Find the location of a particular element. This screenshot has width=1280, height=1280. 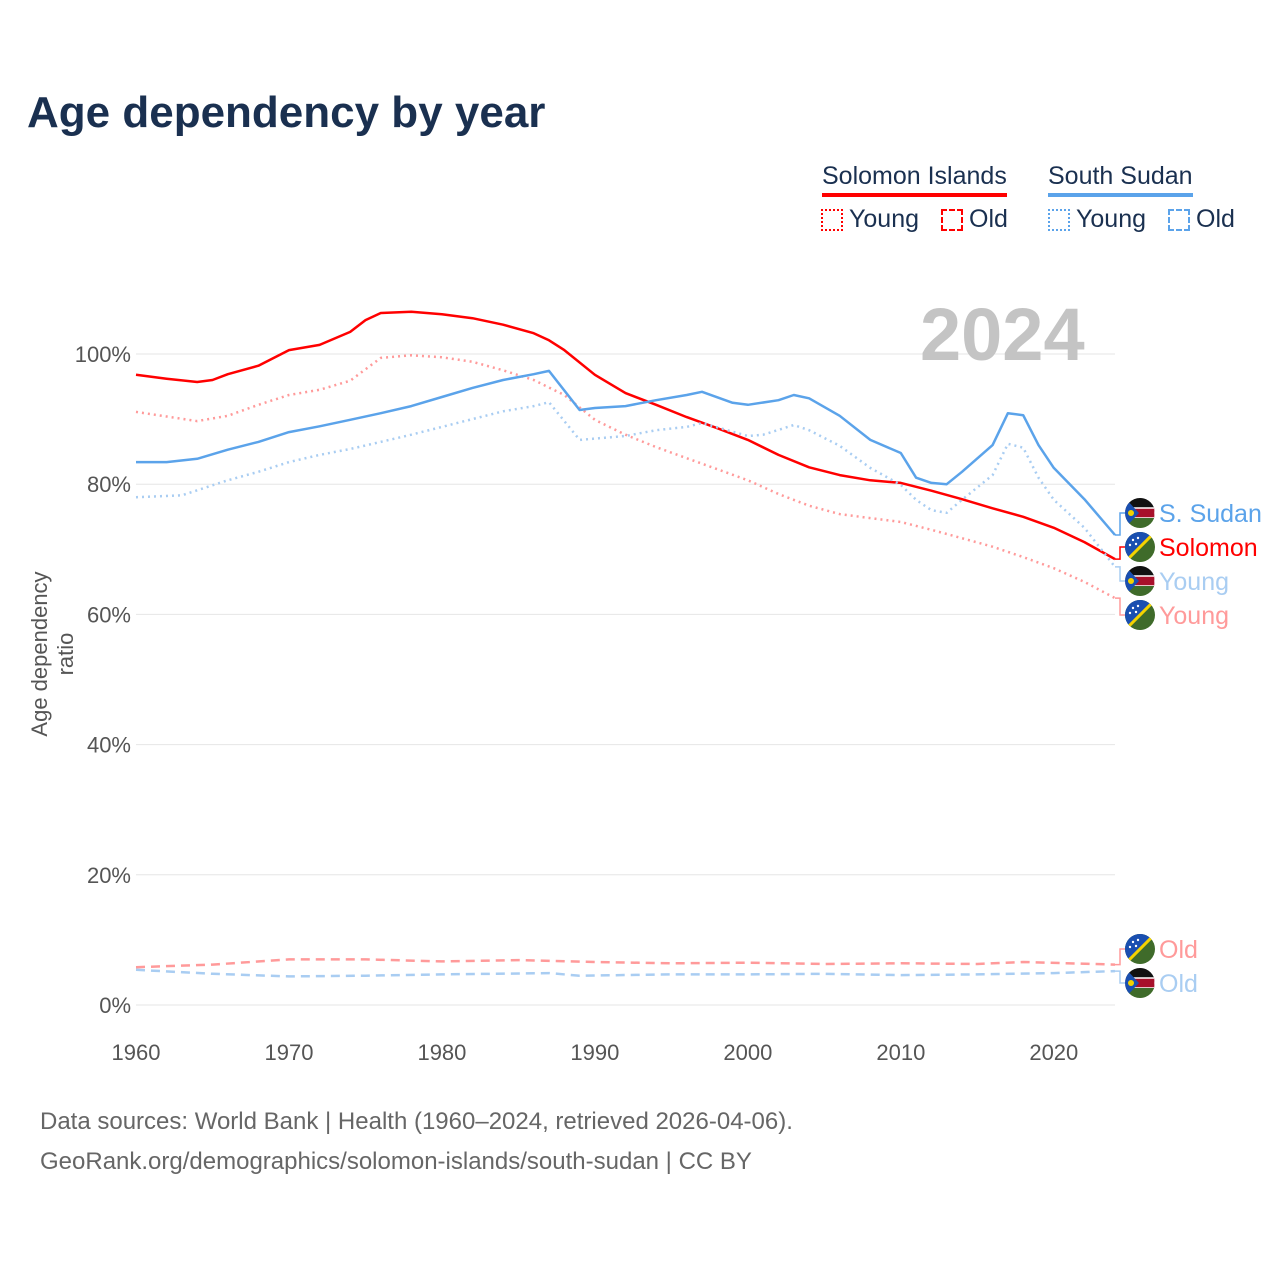

legend-ssudan-old: Old is located at coordinates (1201, 219).